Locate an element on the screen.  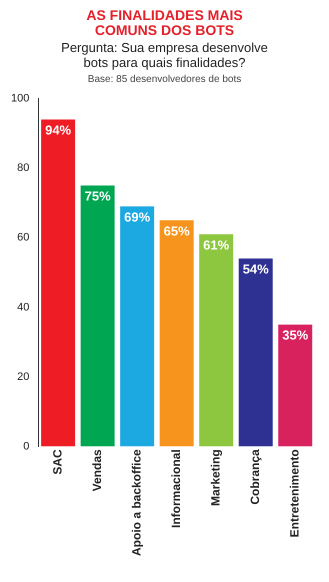
text: Base: 85 desenvolvedores de bots is located at coordinates (164, 79).